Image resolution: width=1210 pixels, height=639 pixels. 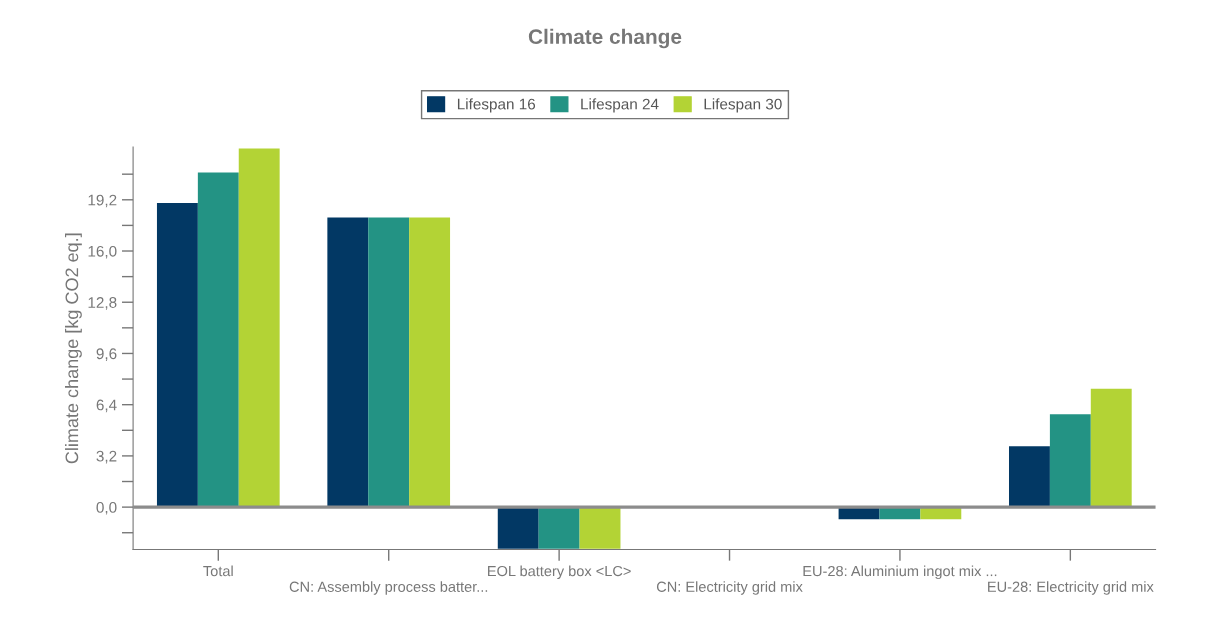 What do you see at coordinates (743, 105) in the screenshot?
I see `legend-label: Lifespan 30` at bounding box center [743, 105].